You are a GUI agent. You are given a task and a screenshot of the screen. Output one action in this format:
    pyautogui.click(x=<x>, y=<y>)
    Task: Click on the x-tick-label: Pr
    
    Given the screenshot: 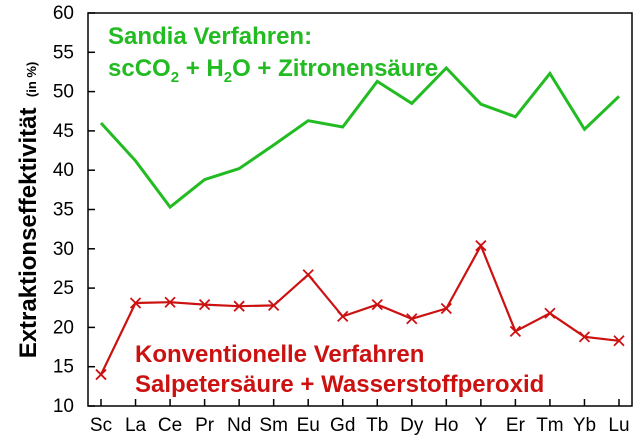 What is the action you would take?
    pyautogui.click(x=205, y=425)
    